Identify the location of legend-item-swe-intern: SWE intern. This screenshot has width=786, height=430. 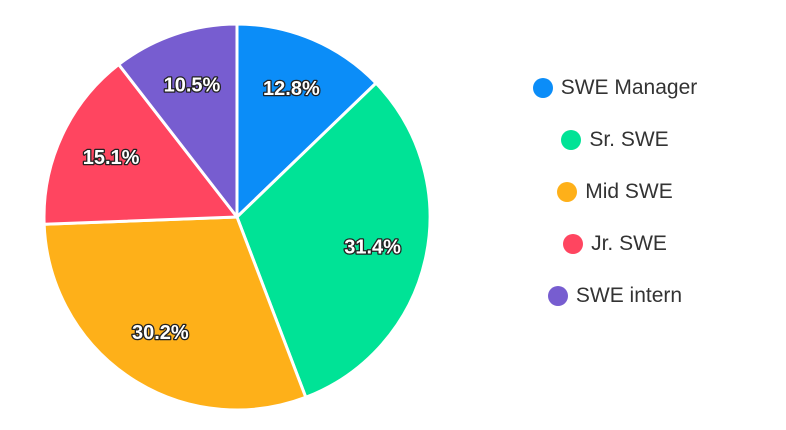
(615, 296).